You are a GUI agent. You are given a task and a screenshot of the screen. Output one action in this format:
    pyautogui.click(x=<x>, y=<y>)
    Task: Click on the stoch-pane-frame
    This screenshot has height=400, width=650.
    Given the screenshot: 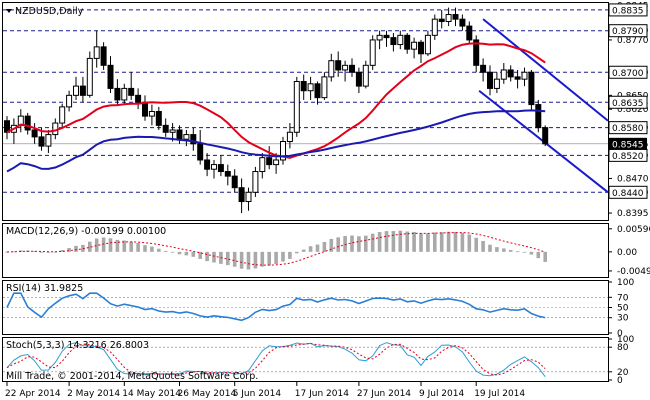 What is the action you would take?
    pyautogui.click(x=305, y=359)
    